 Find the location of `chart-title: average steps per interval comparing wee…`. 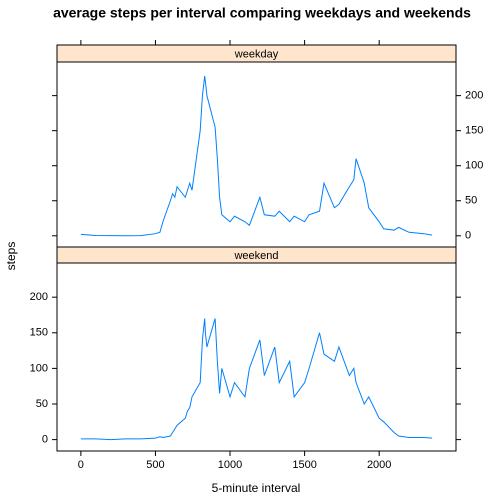

chart-title: average steps per interval comparing wee… is located at coordinates (262, 13).